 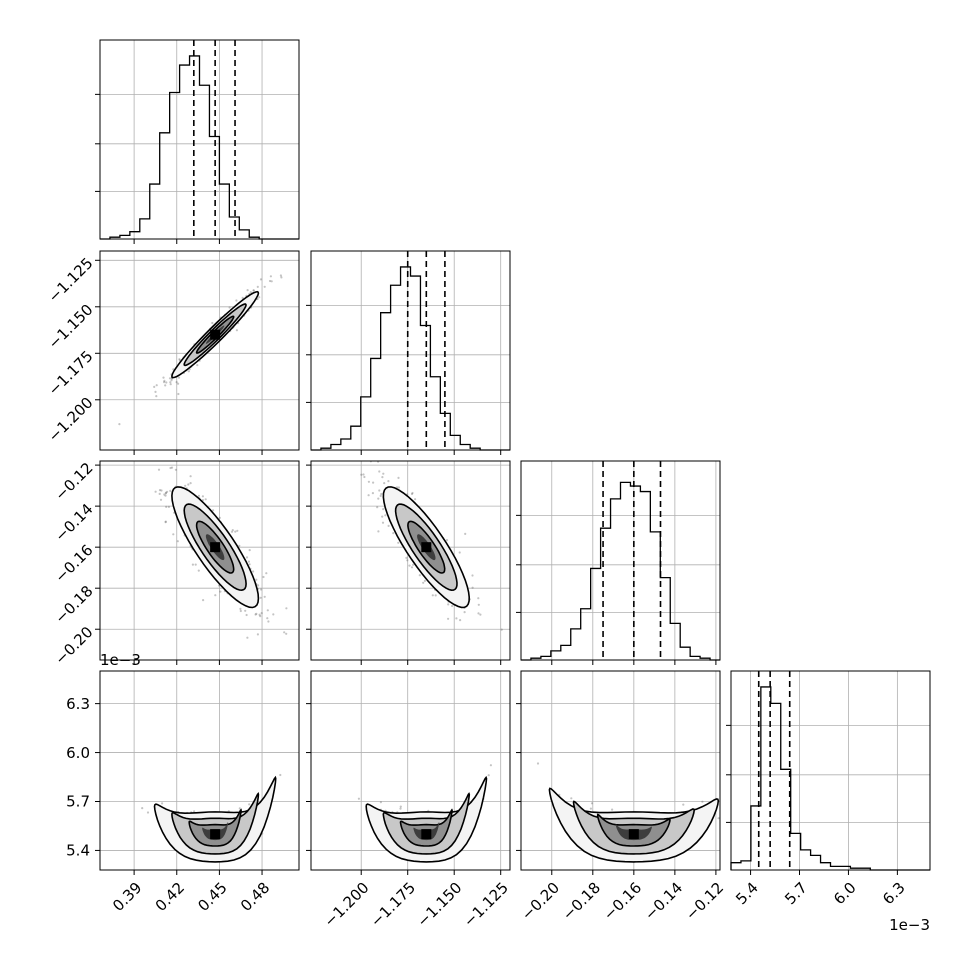 I want to click on x-offset-label: 1e−3, so click(x=909, y=925).